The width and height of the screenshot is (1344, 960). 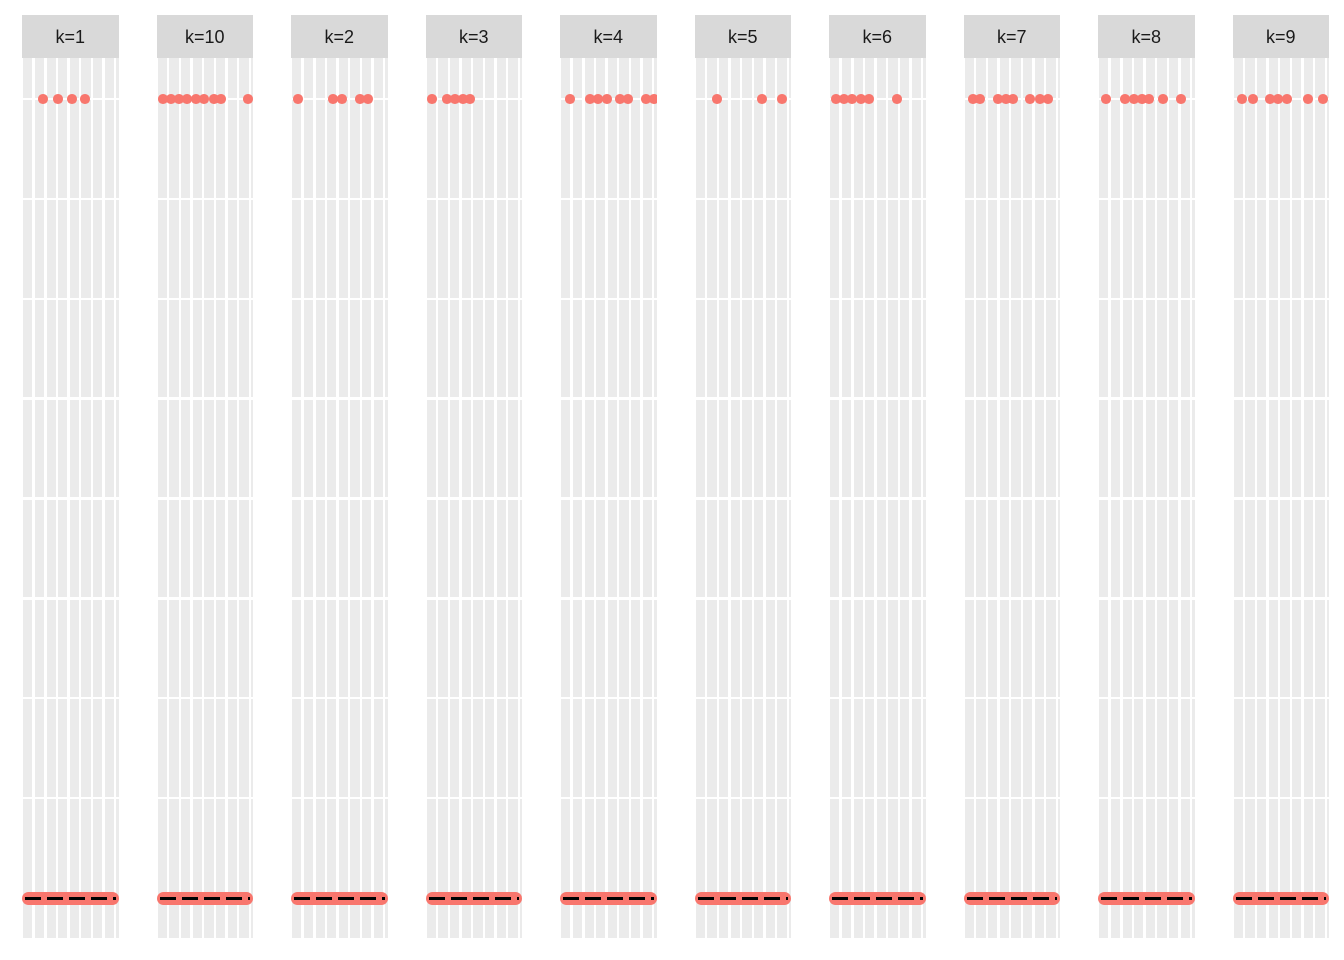 What do you see at coordinates (742, 36) in the screenshot?
I see `facet-strip: k=5` at bounding box center [742, 36].